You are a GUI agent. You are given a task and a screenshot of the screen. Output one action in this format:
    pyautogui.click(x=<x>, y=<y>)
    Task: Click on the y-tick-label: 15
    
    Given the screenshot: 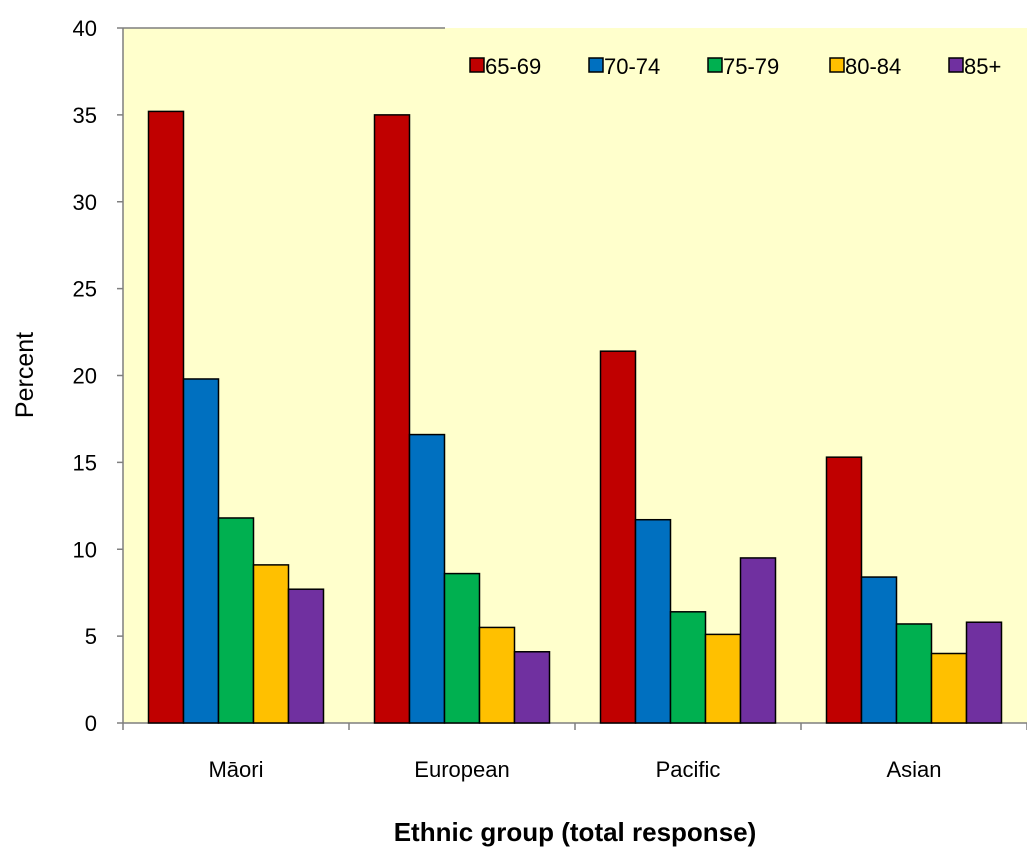 What is the action you would take?
    pyautogui.click(x=85, y=462)
    